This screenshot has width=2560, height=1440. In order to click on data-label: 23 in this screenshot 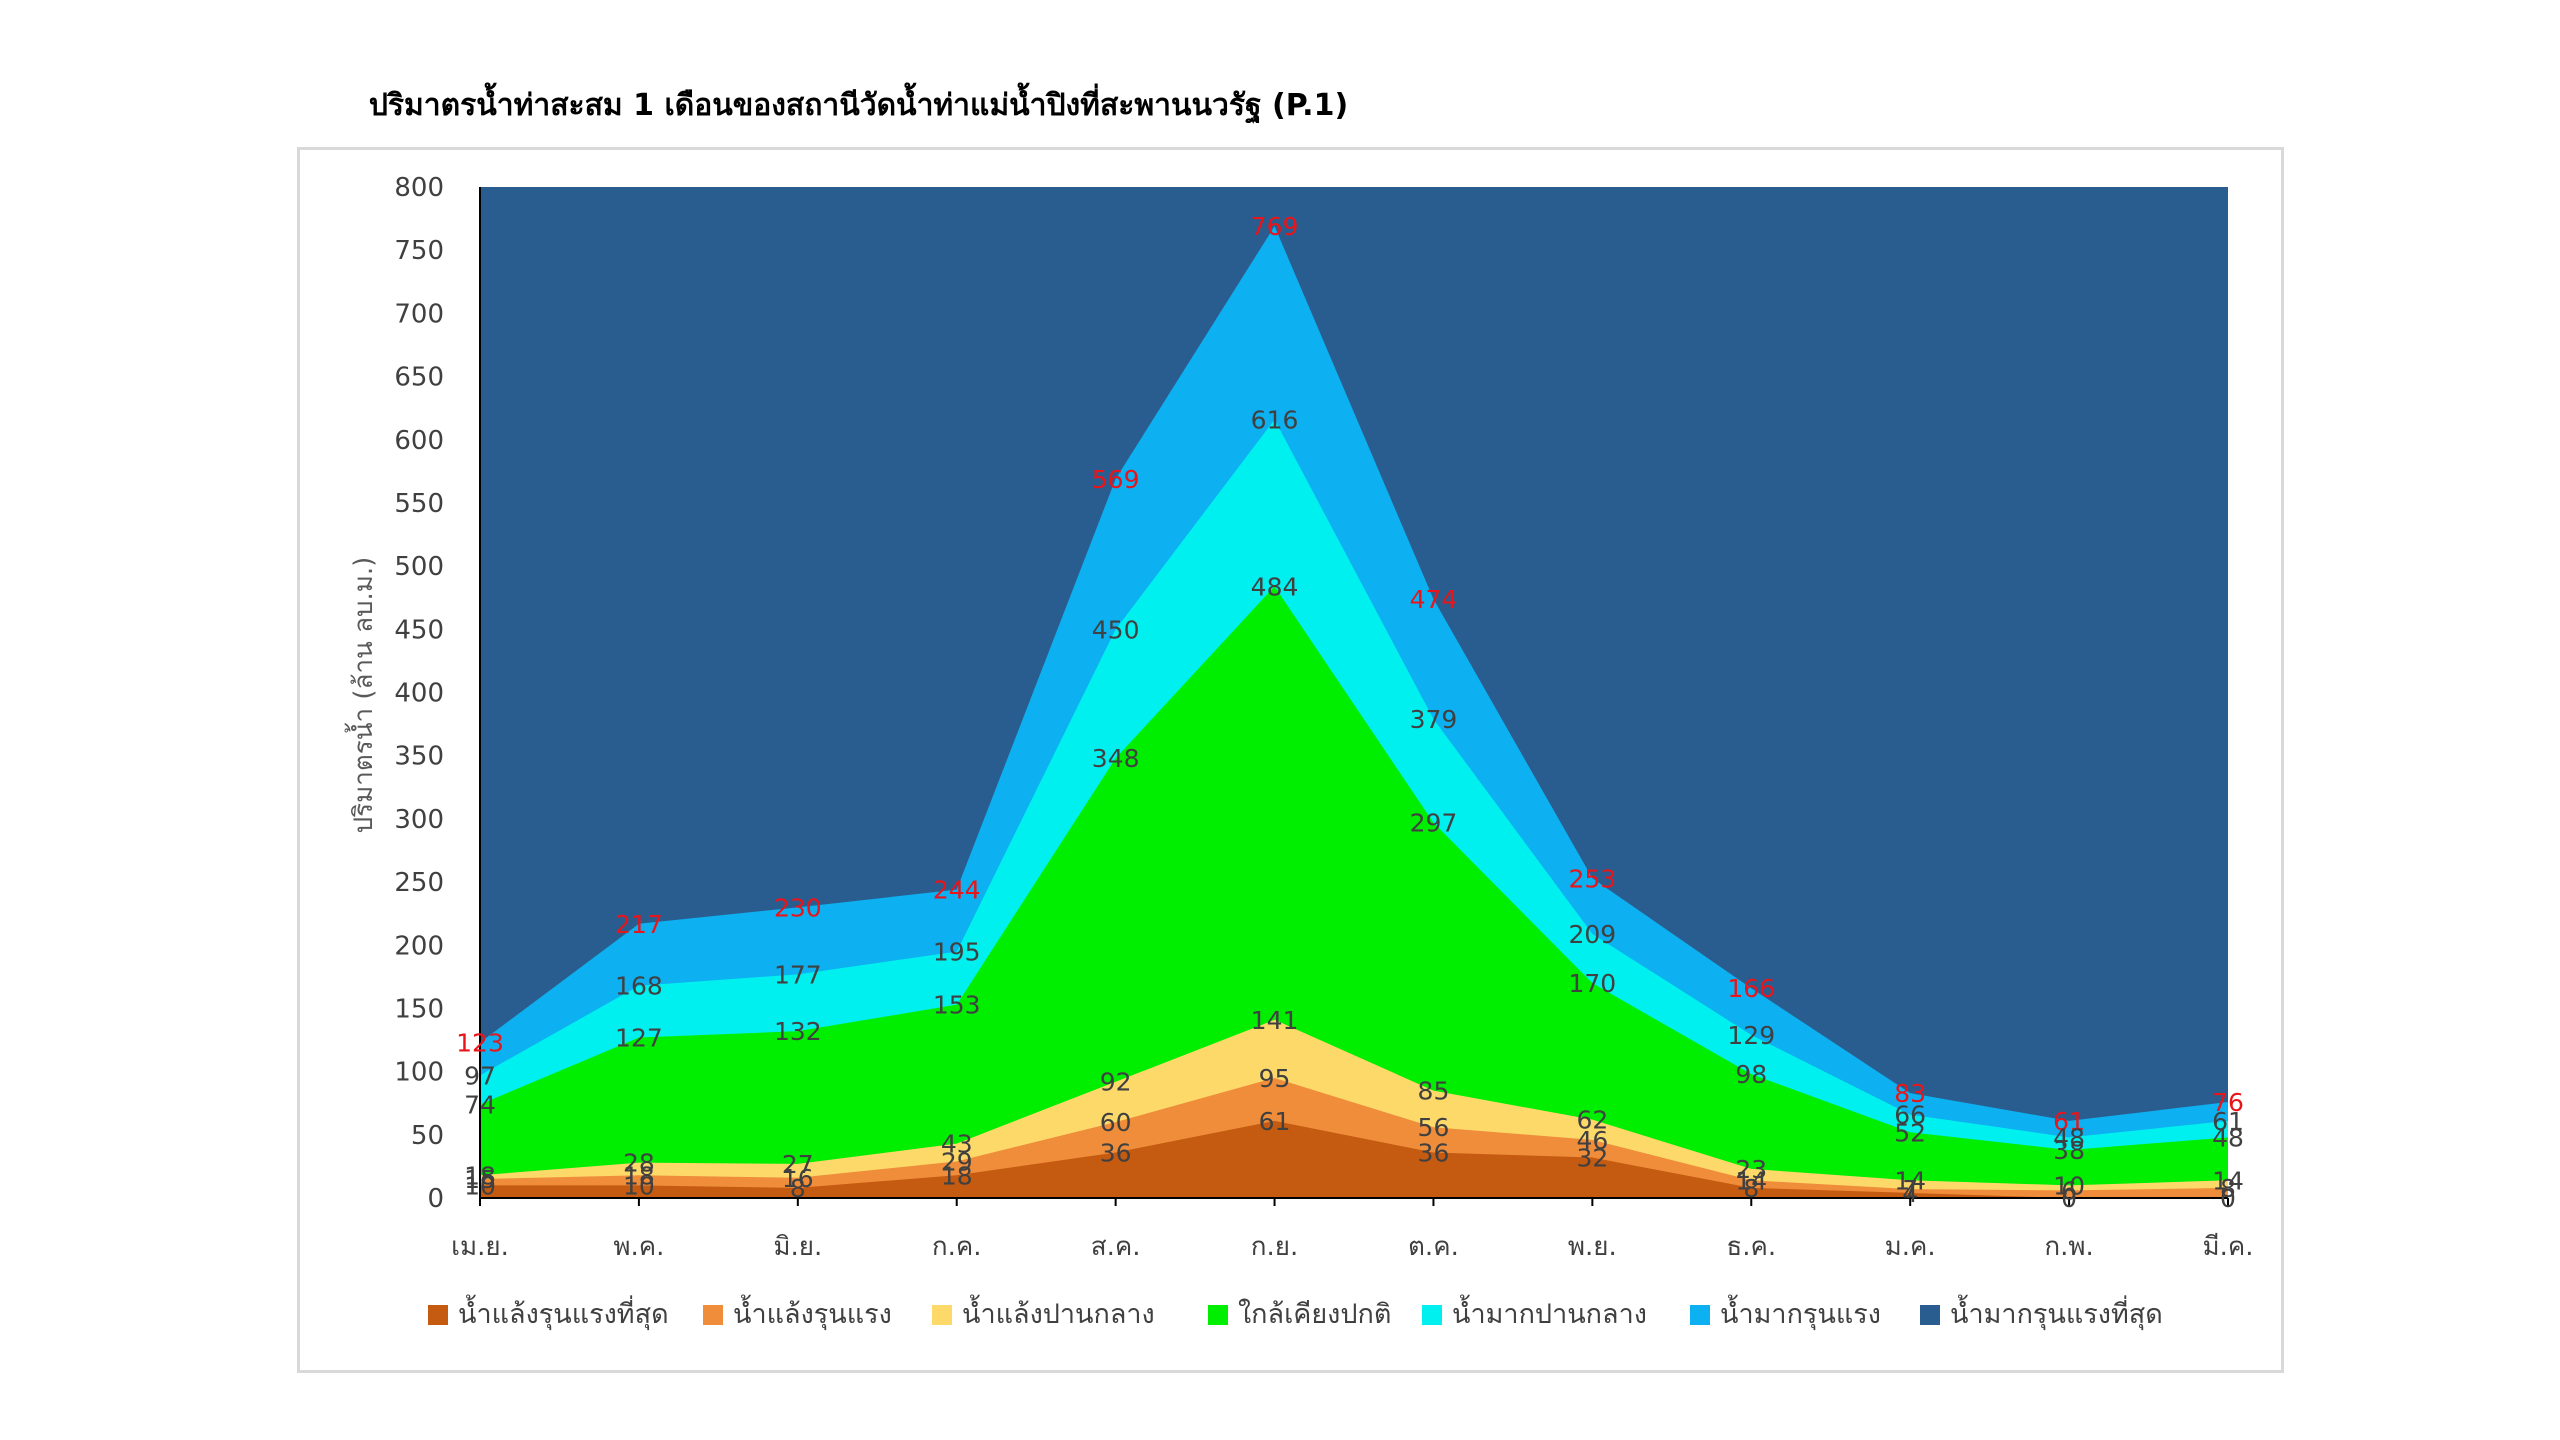, I will do `click(1751, 1169)`.